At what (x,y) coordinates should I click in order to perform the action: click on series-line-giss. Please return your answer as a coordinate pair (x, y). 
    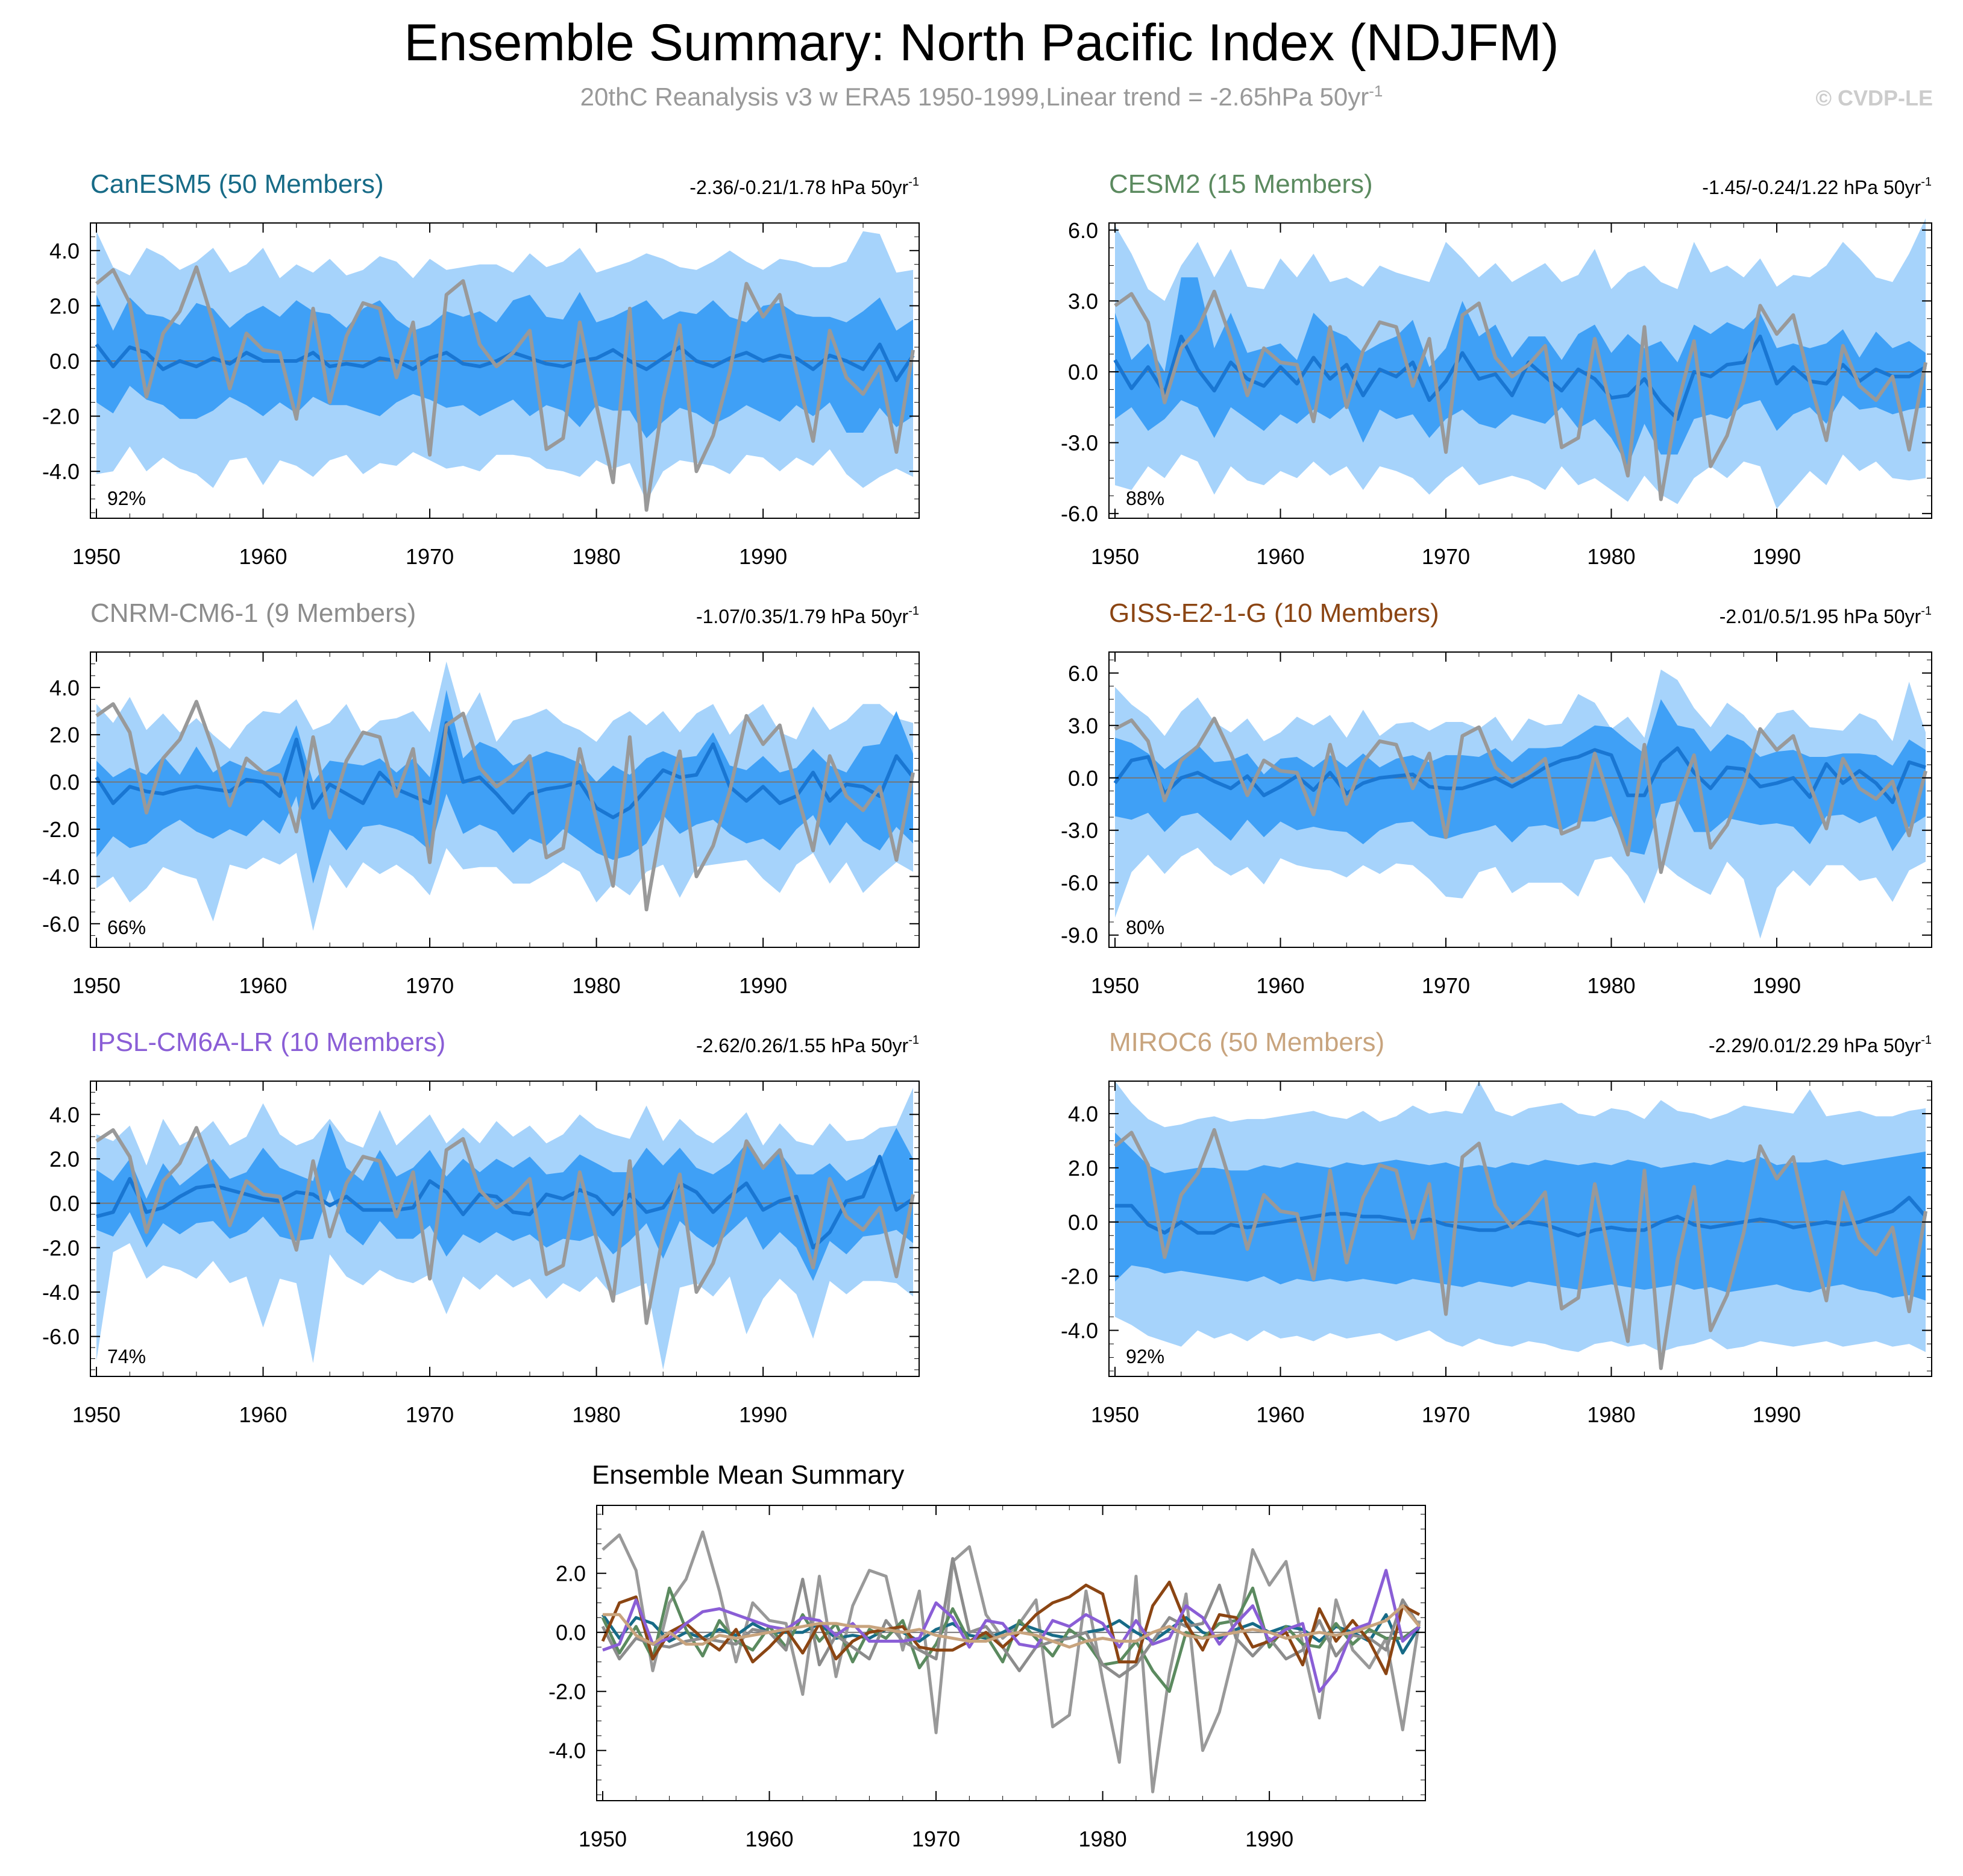
    Looking at the image, I should click on (1011, 1627).